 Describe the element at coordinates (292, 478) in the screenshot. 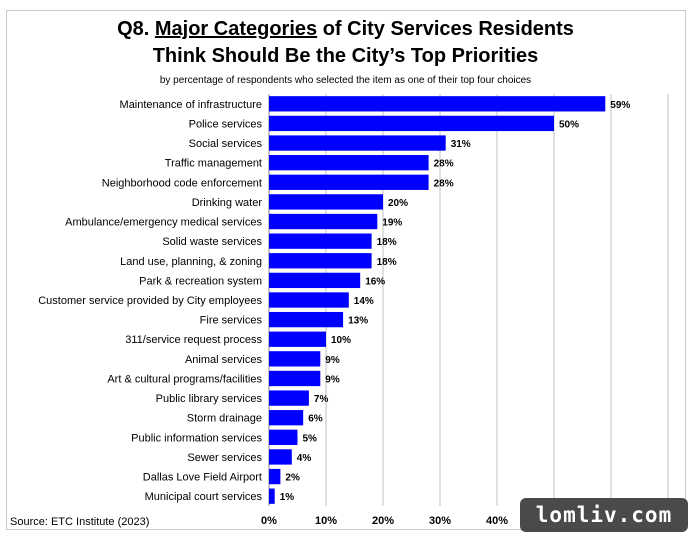

I see `value-label: 2%` at that location.